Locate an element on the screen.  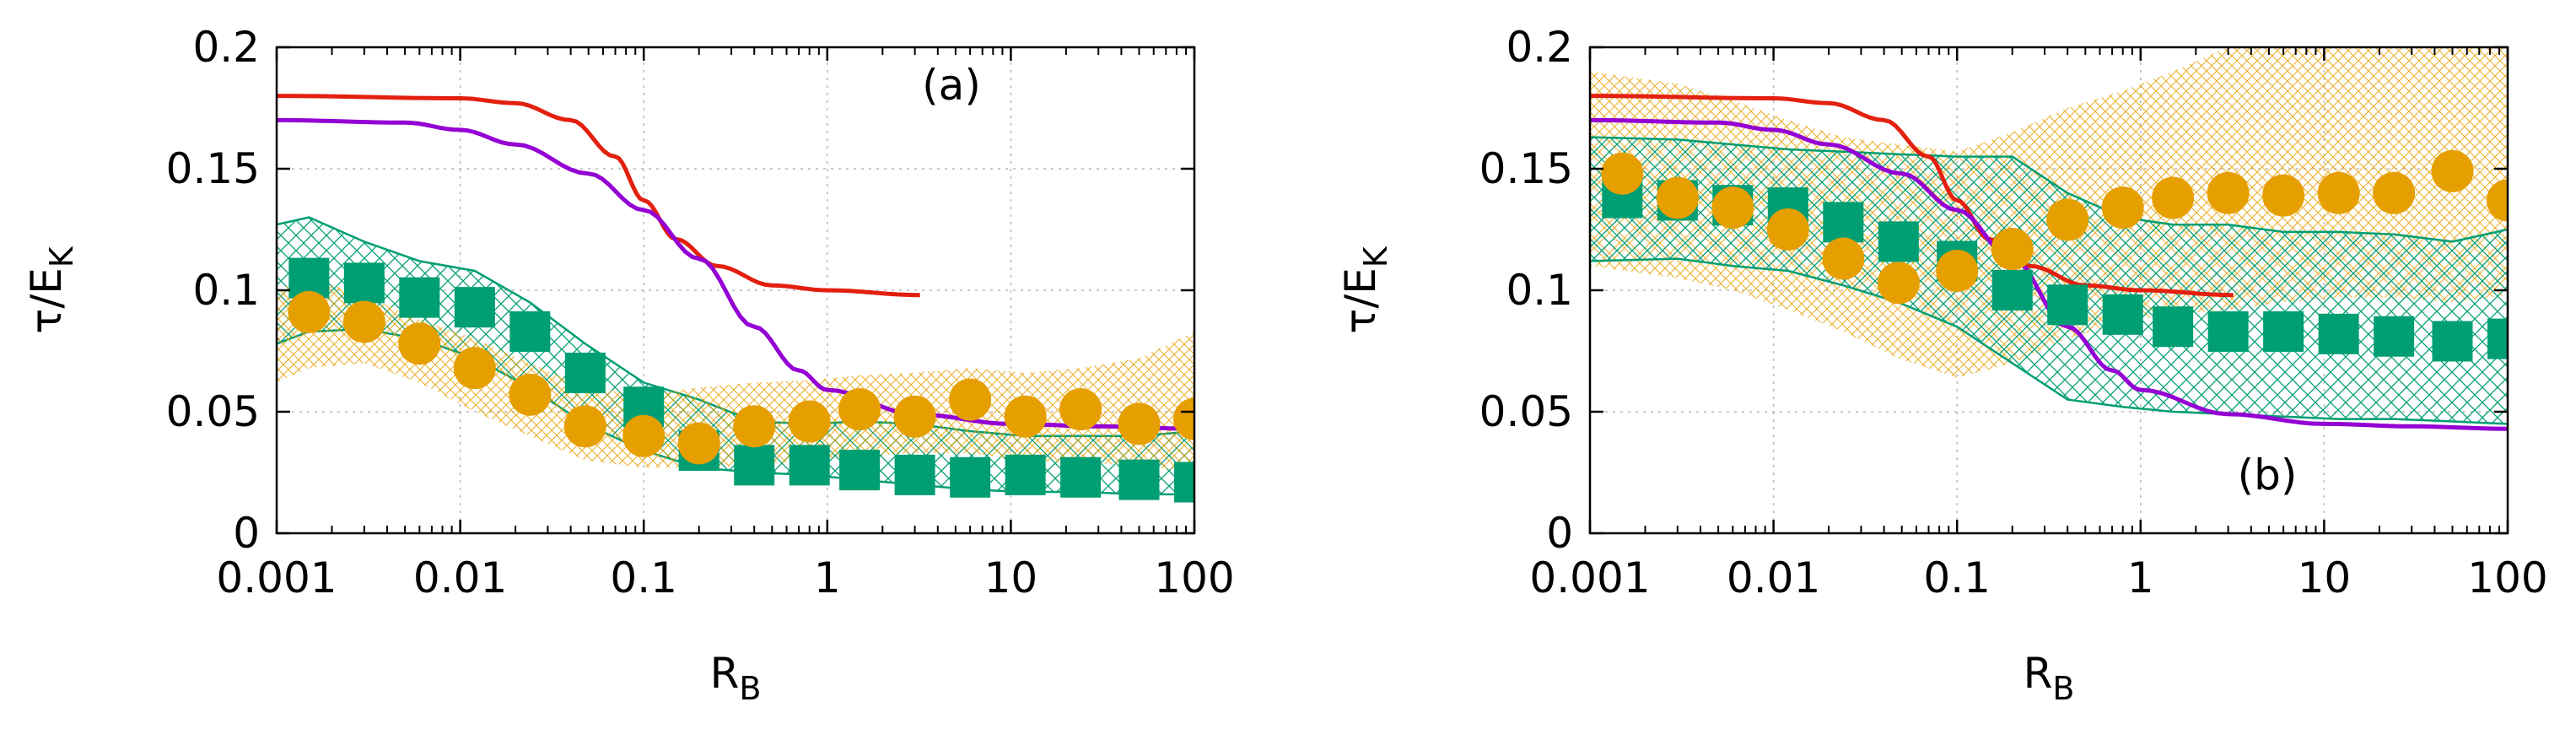
panel-label-b: (b) is located at coordinates (2268, 475).